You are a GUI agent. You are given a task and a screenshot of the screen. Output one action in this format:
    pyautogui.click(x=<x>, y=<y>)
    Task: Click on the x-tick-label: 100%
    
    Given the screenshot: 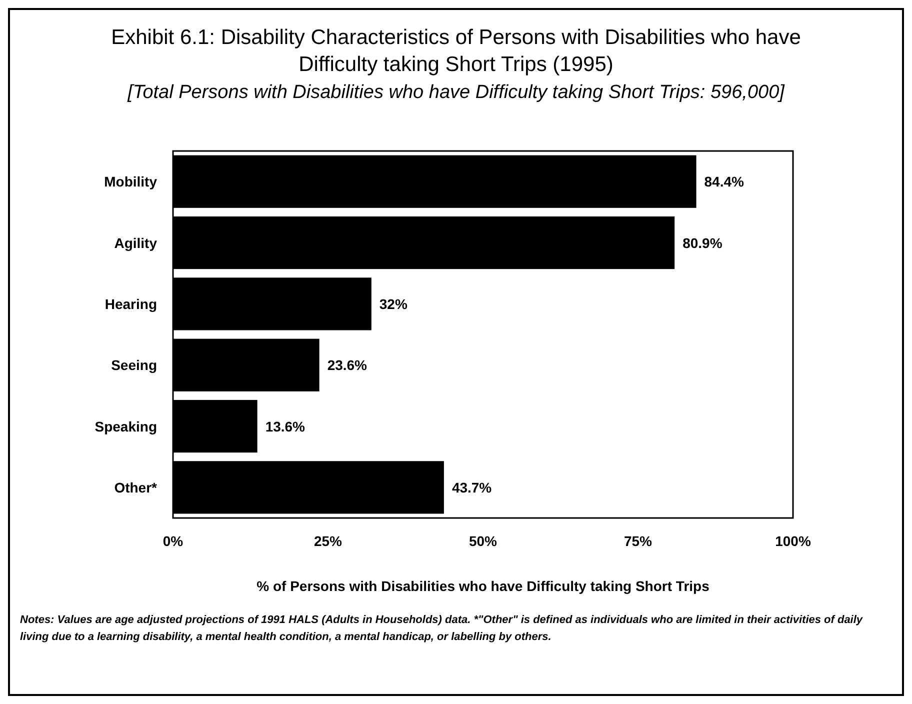 What is the action you would take?
    pyautogui.click(x=793, y=541)
    